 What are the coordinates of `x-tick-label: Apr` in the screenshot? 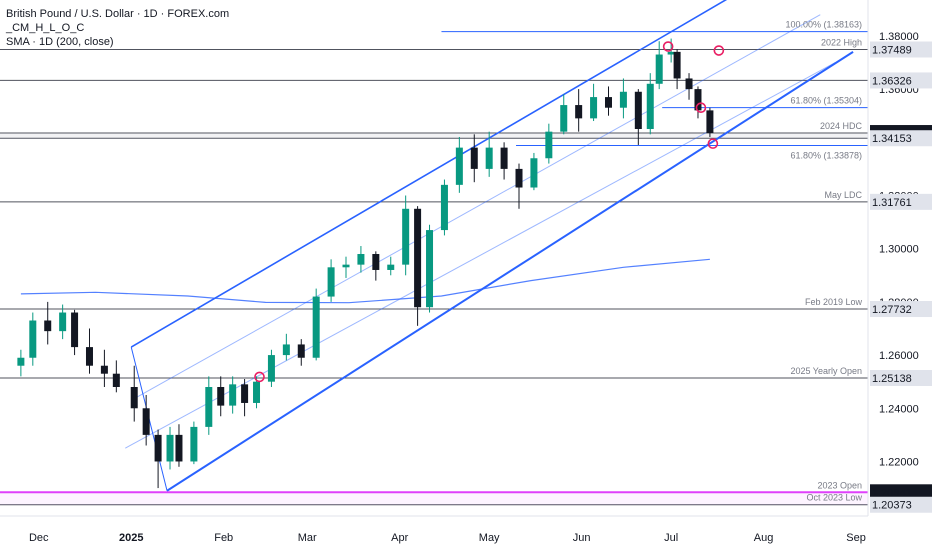 It's located at (399, 538).